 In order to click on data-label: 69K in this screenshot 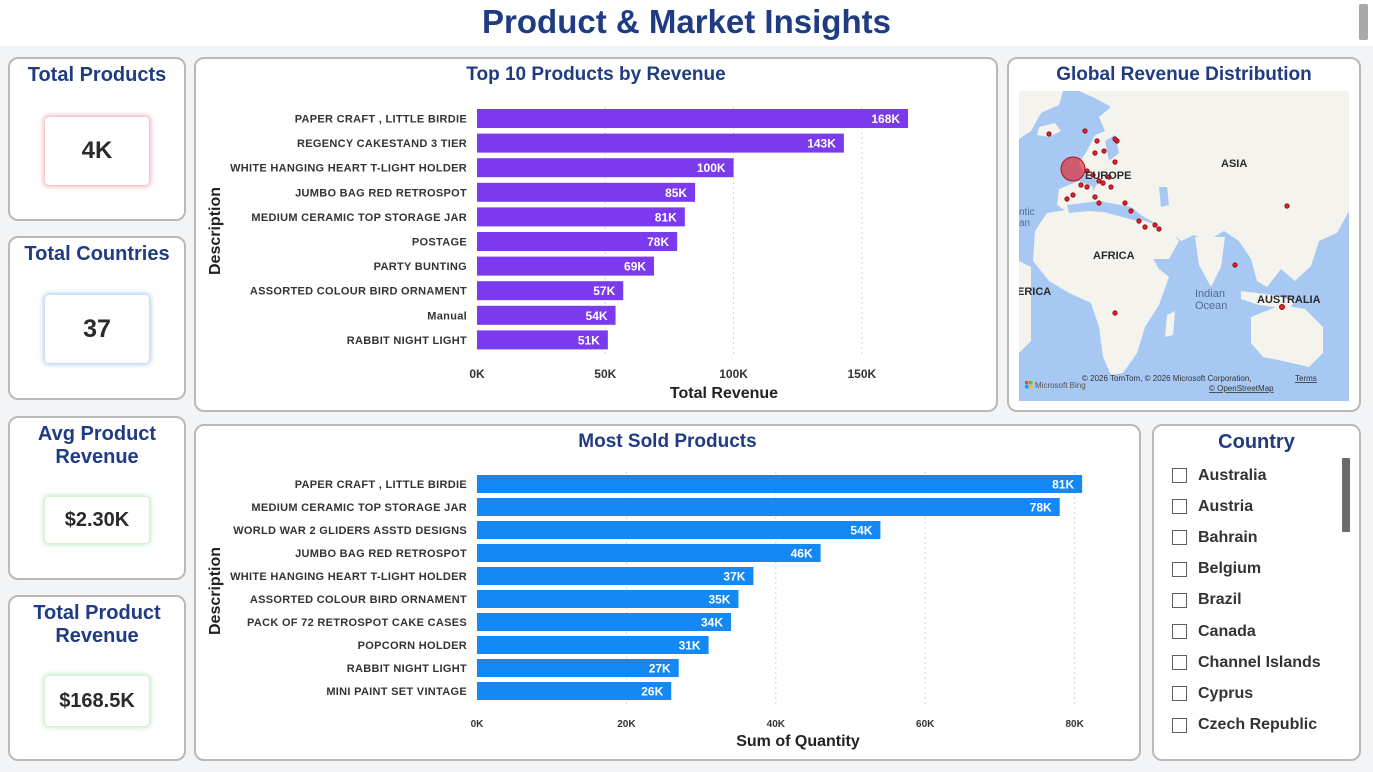, I will do `click(635, 267)`.